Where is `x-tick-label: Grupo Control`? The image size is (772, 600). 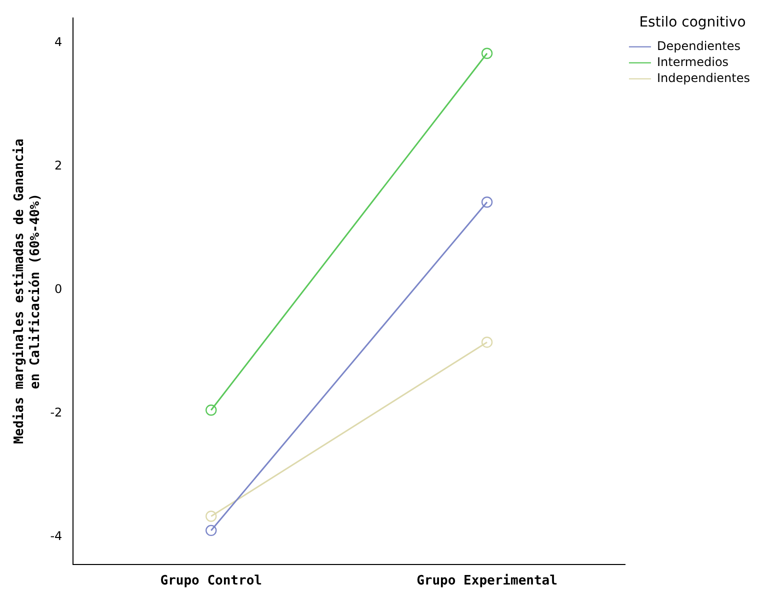 x-tick-label: Grupo Control is located at coordinates (211, 581).